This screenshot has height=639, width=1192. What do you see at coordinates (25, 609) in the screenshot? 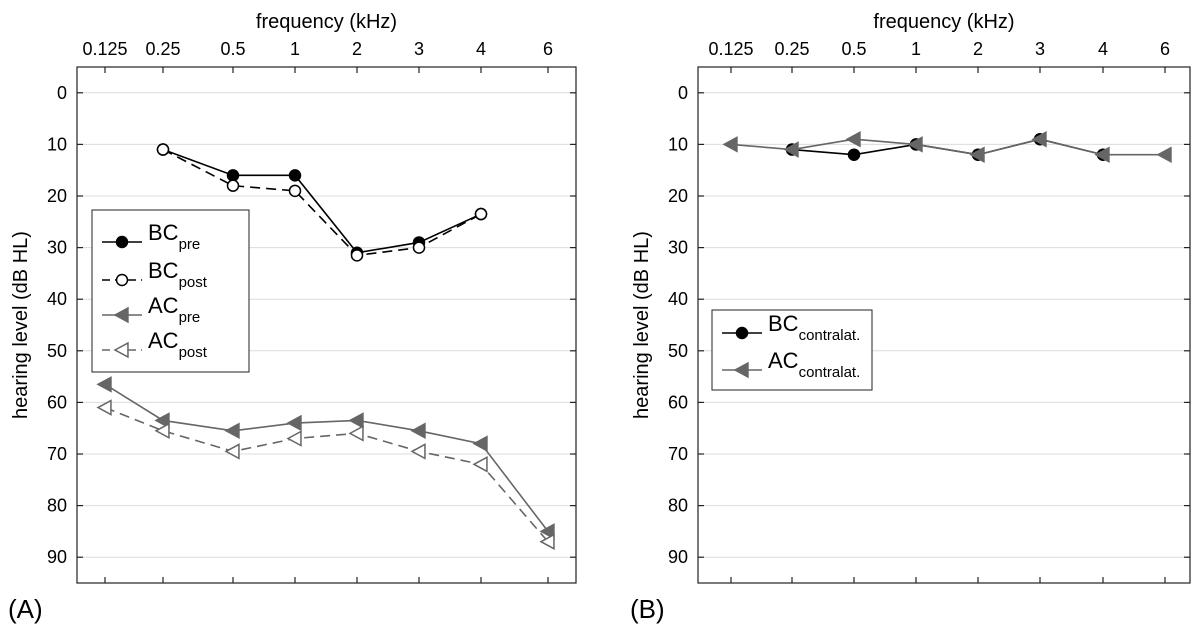
I see `panel-label: (A)` at bounding box center [25, 609].